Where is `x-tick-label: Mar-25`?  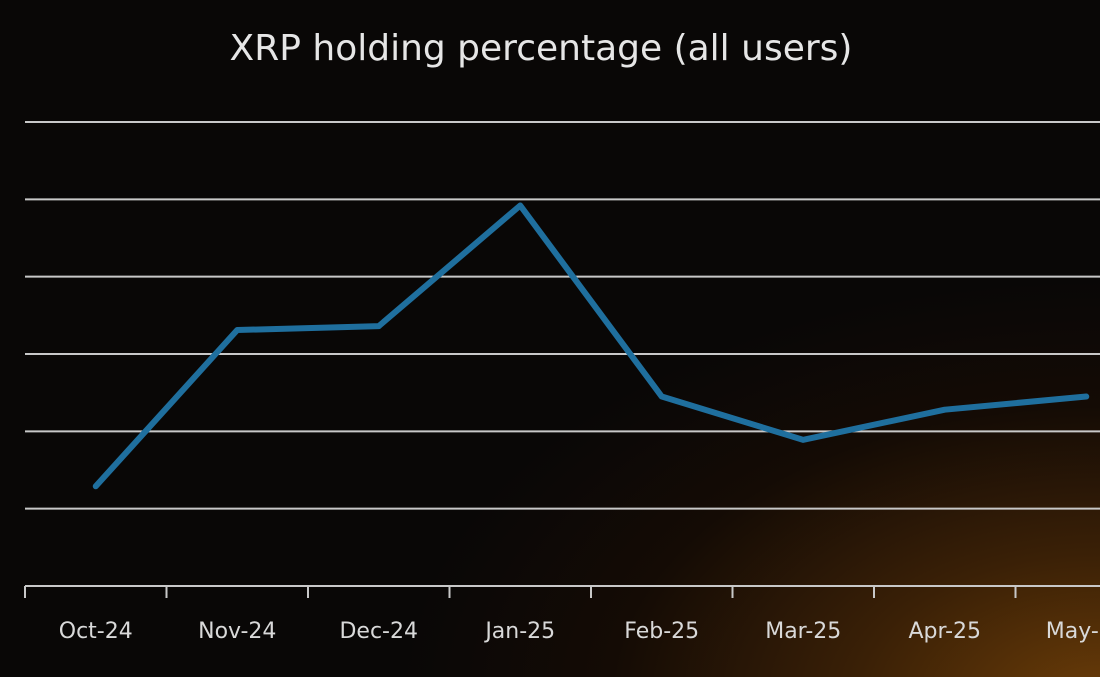 x-tick-label: Mar-25 is located at coordinates (803, 631).